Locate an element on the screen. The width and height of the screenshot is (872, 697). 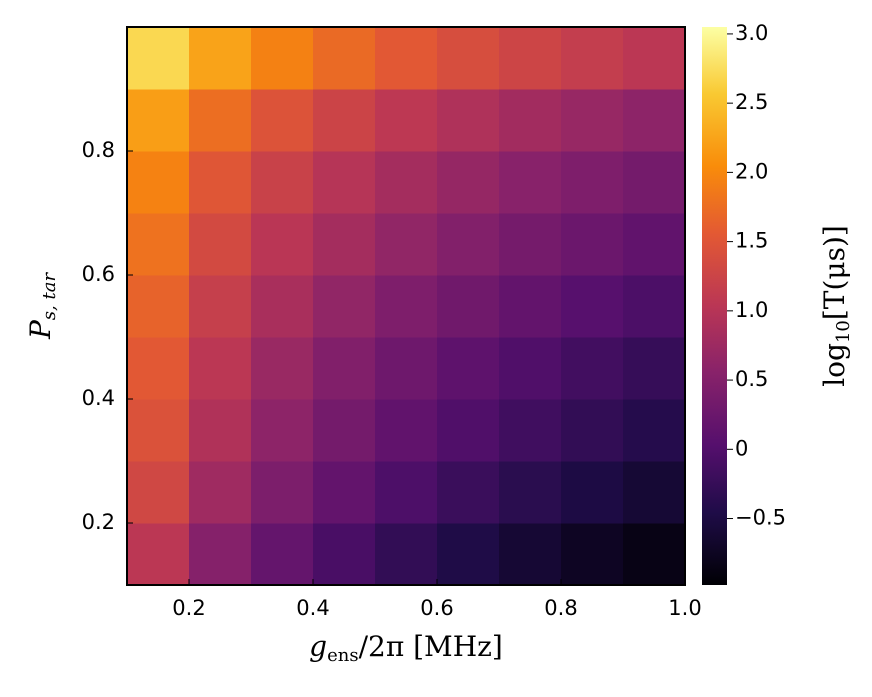
y-label-main: P is located at coordinates (40, 329).